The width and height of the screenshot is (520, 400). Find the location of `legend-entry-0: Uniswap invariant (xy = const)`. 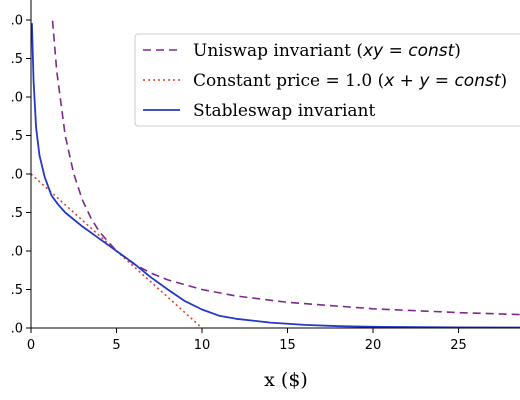

legend-entry-0: Uniswap invariant (xy = const) is located at coordinates (327, 51).